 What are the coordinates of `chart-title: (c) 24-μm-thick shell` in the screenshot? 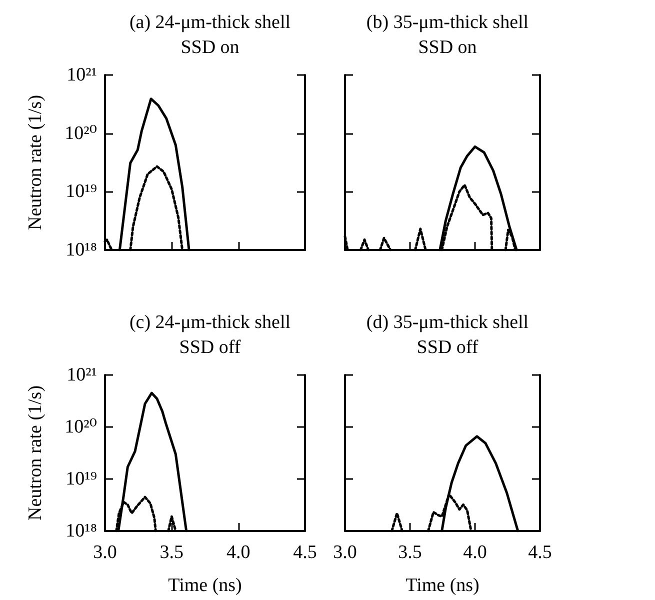 It's located at (210, 322).